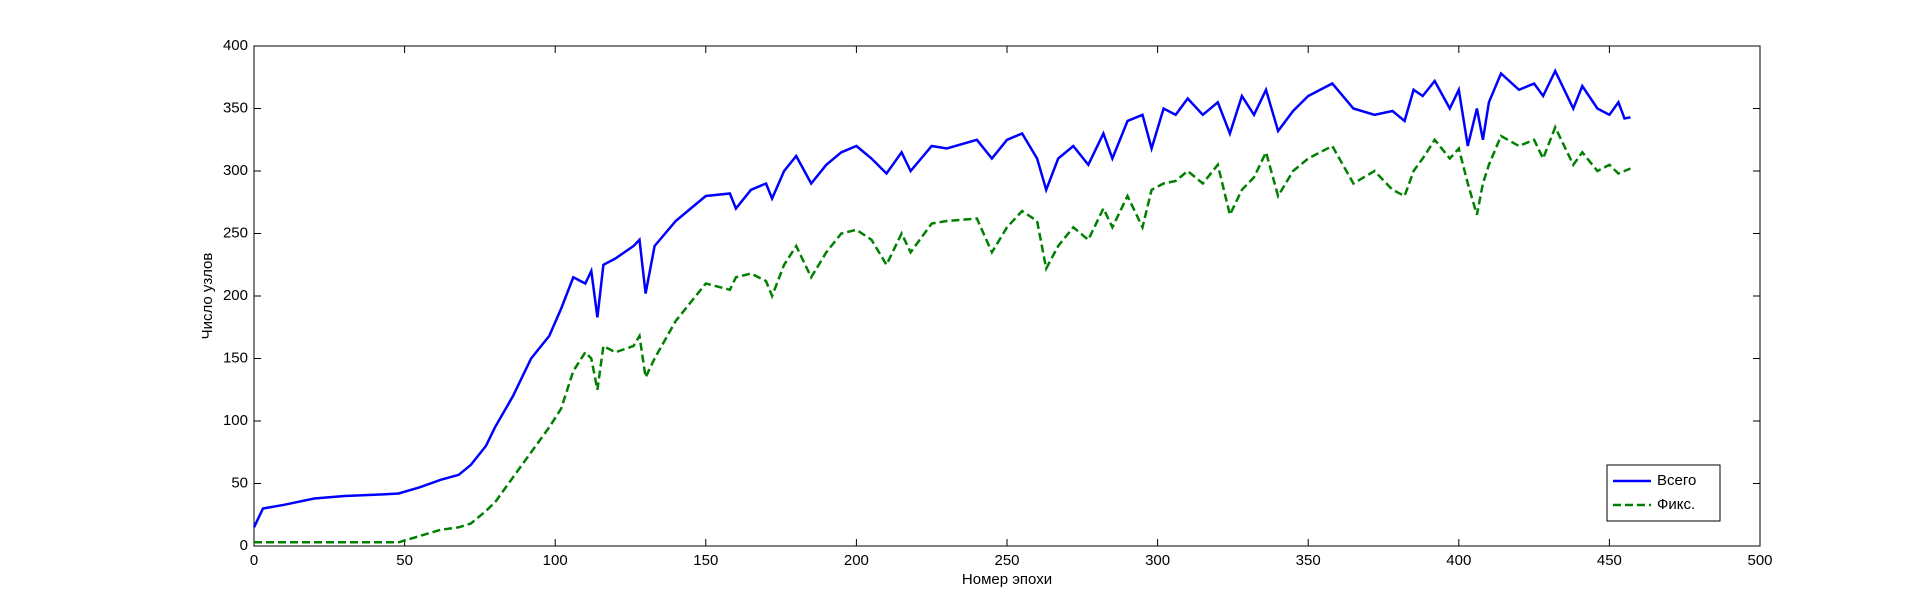  Describe the element at coordinates (235, 420) in the screenshot. I see `y-tick-label: 100` at that location.